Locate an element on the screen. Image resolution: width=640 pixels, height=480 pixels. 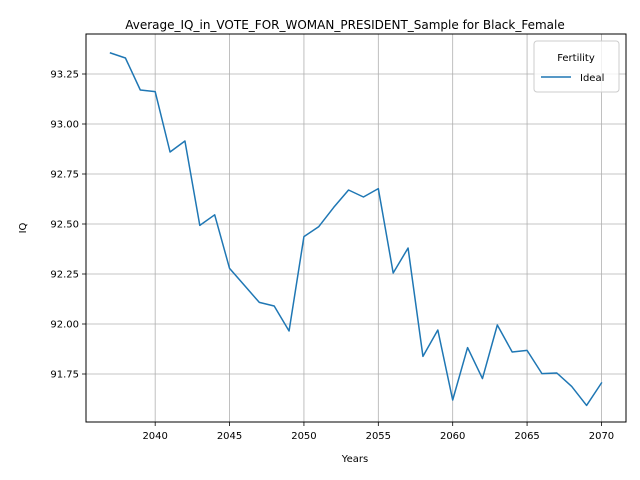
x-axis-label: Years is located at coordinates (354, 459).